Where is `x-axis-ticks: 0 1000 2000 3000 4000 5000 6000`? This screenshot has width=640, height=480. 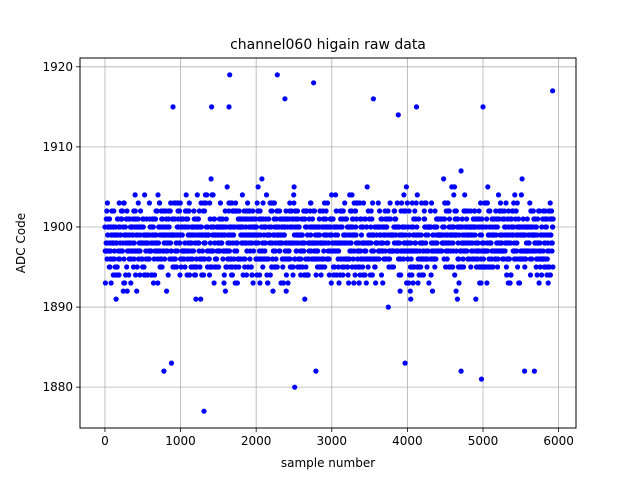 x-axis-ticks: 0 1000 2000 3000 4000 5000 6000 is located at coordinates (337, 438).